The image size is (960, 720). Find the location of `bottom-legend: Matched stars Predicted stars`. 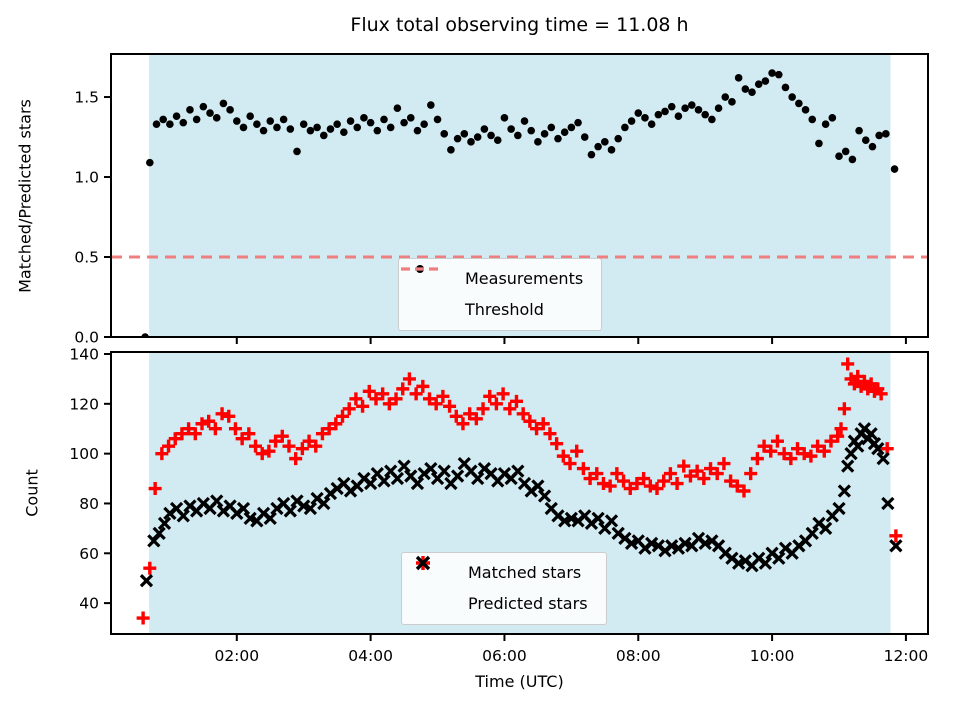

bottom-legend: Matched stars Predicted stars is located at coordinates (504, 588).